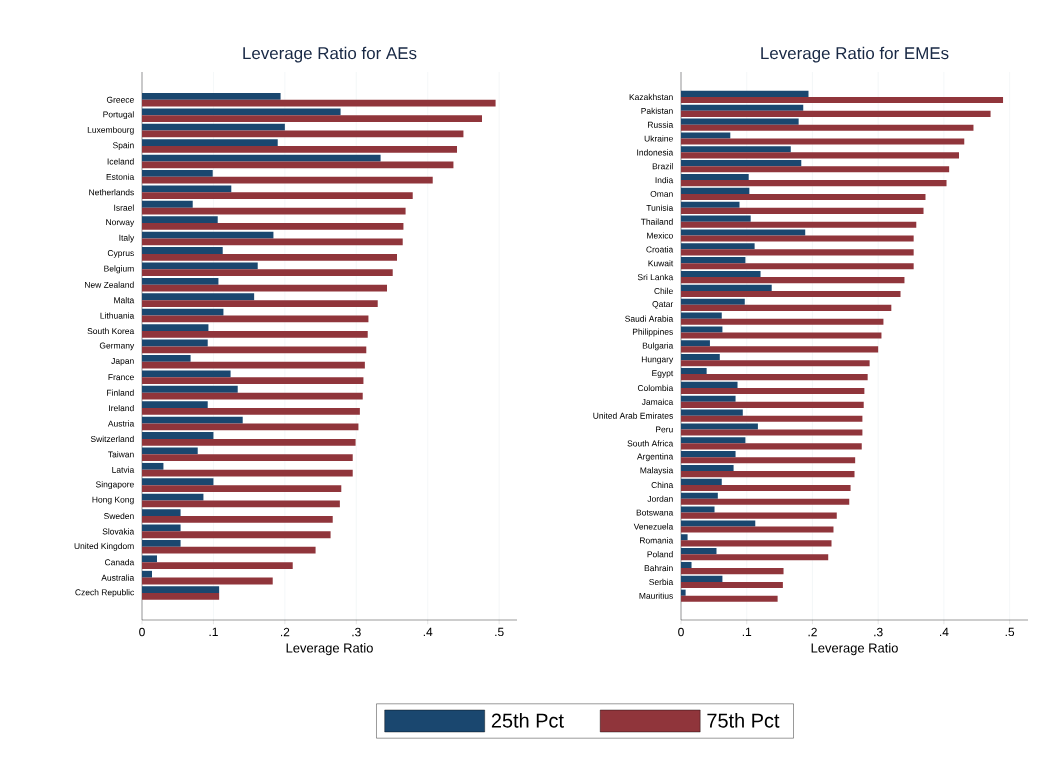 The height and width of the screenshot is (771, 1057). What do you see at coordinates (650, 443) in the screenshot?
I see `y-tick-label: South Africa` at bounding box center [650, 443].